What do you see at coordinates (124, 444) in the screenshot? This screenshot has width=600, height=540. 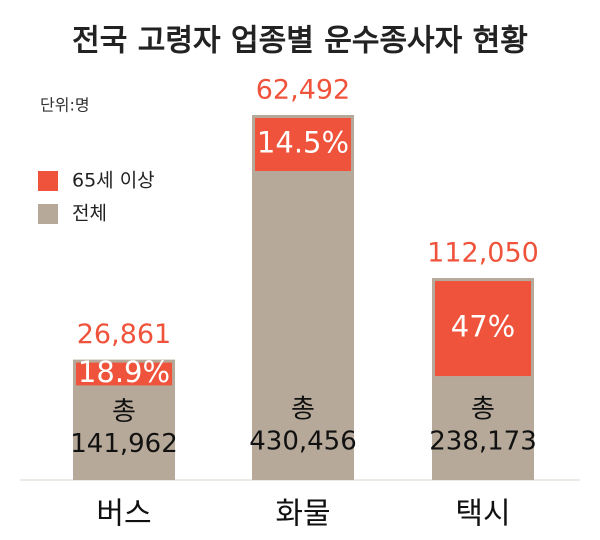 I see `total-value-label: 141,962` at bounding box center [124, 444].